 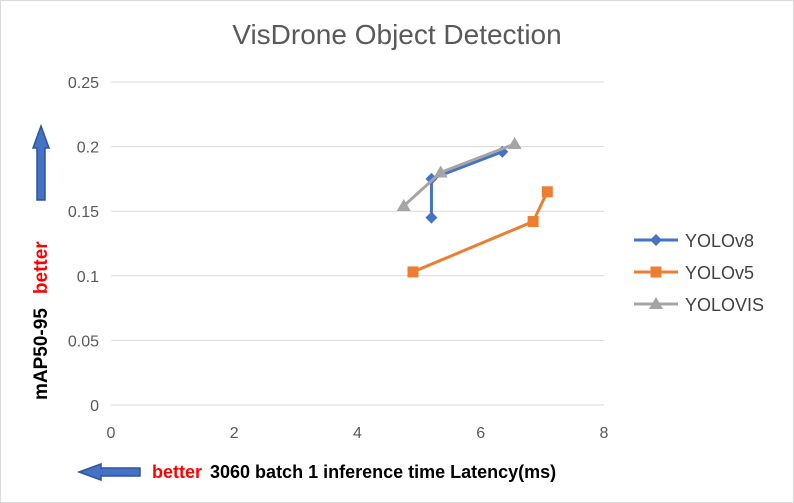 What do you see at coordinates (41, 267) in the screenshot?
I see `y-axis-label-emphasis: better` at bounding box center [41, 267].